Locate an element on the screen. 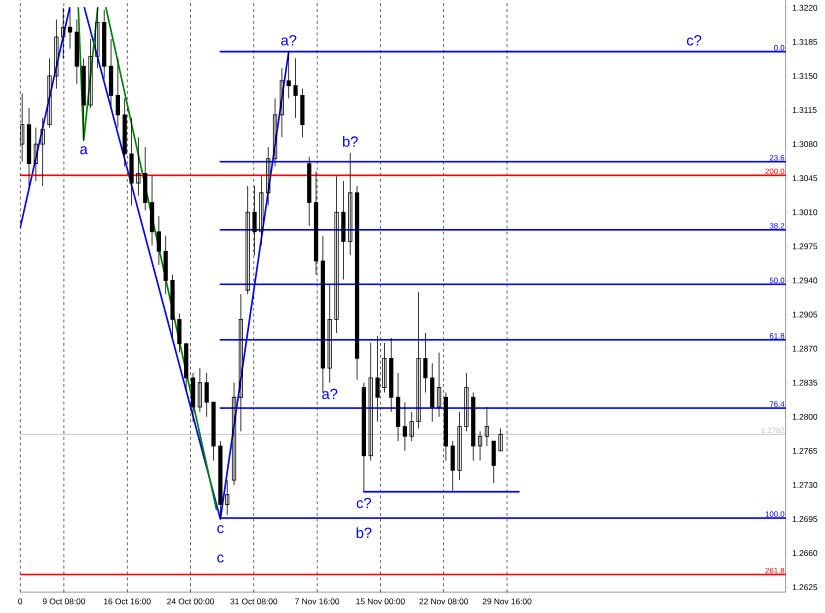 This screenshot has width=825, height=613. y-tick-label: 1.3150 is located at coordinates (805, 76).